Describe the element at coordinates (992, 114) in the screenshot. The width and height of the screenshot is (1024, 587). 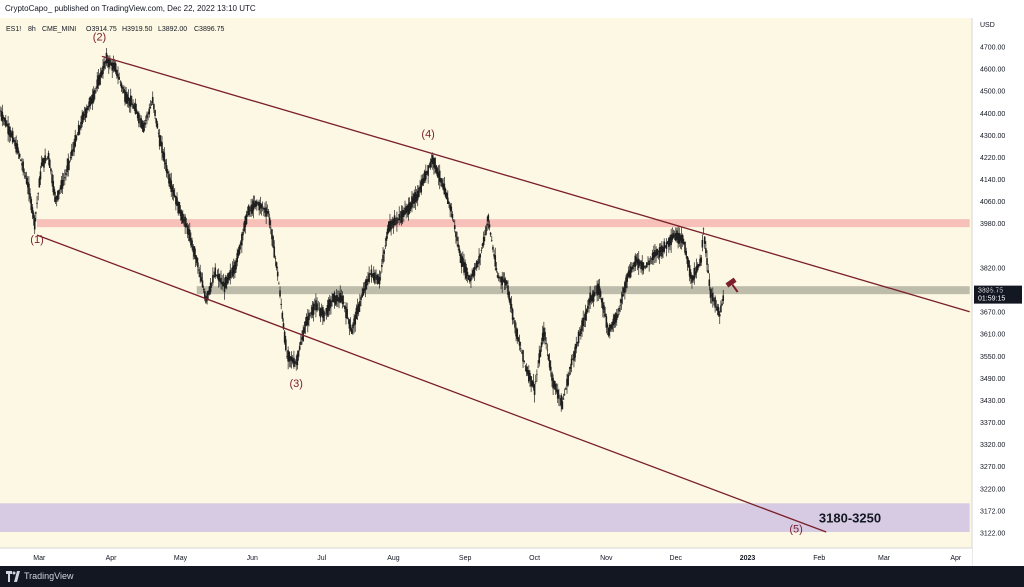
I see `y-tick-label: 4400.00` at that location.